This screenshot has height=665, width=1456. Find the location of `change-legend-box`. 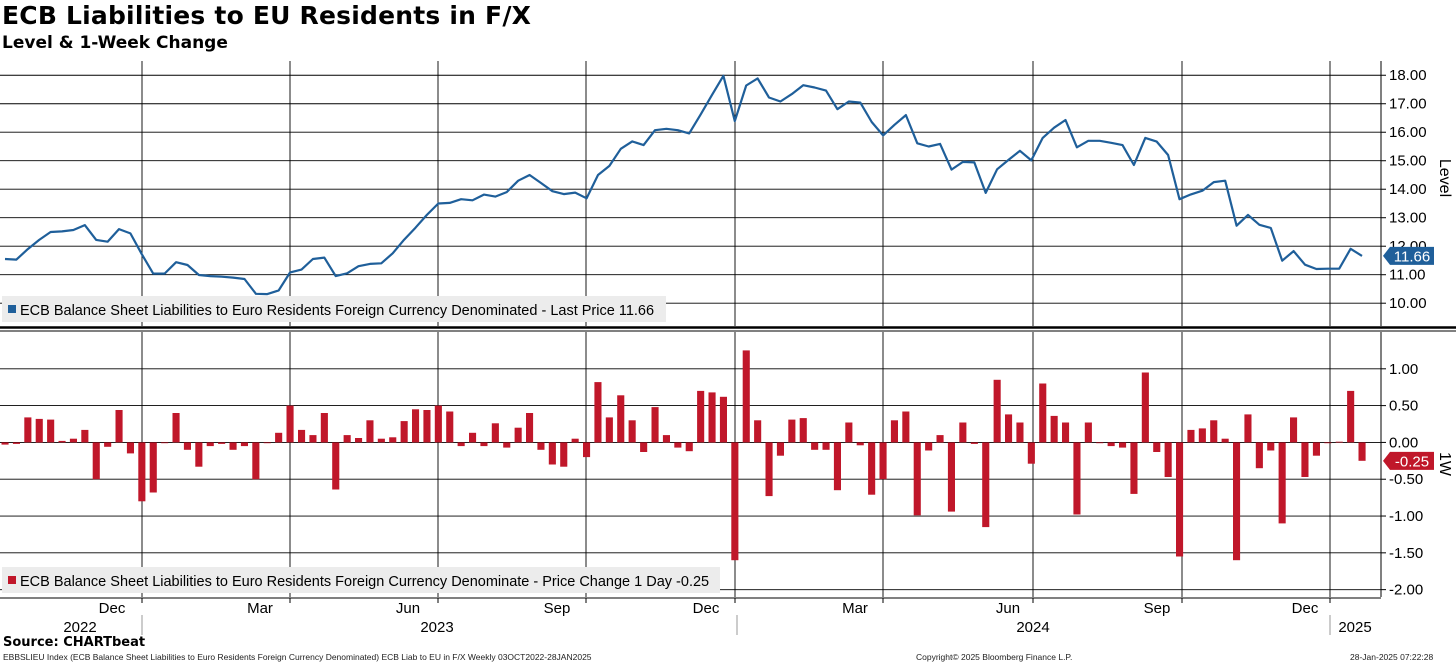

change-legend-box is located at coordinates (361, 580).